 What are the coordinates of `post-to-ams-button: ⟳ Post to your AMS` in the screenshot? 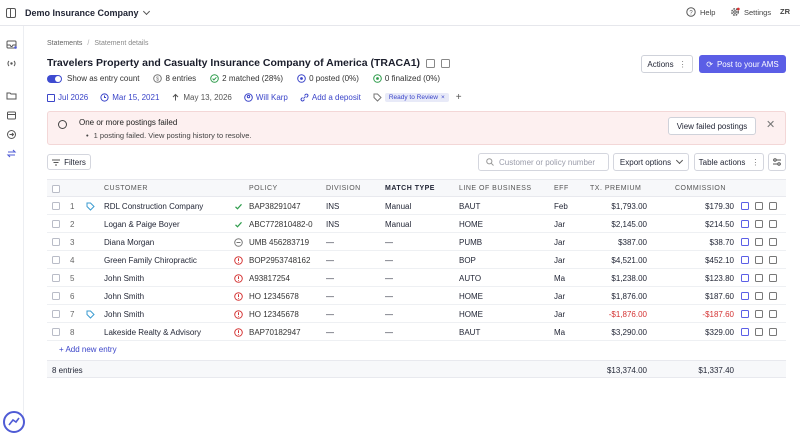 It's located at (742, 64).